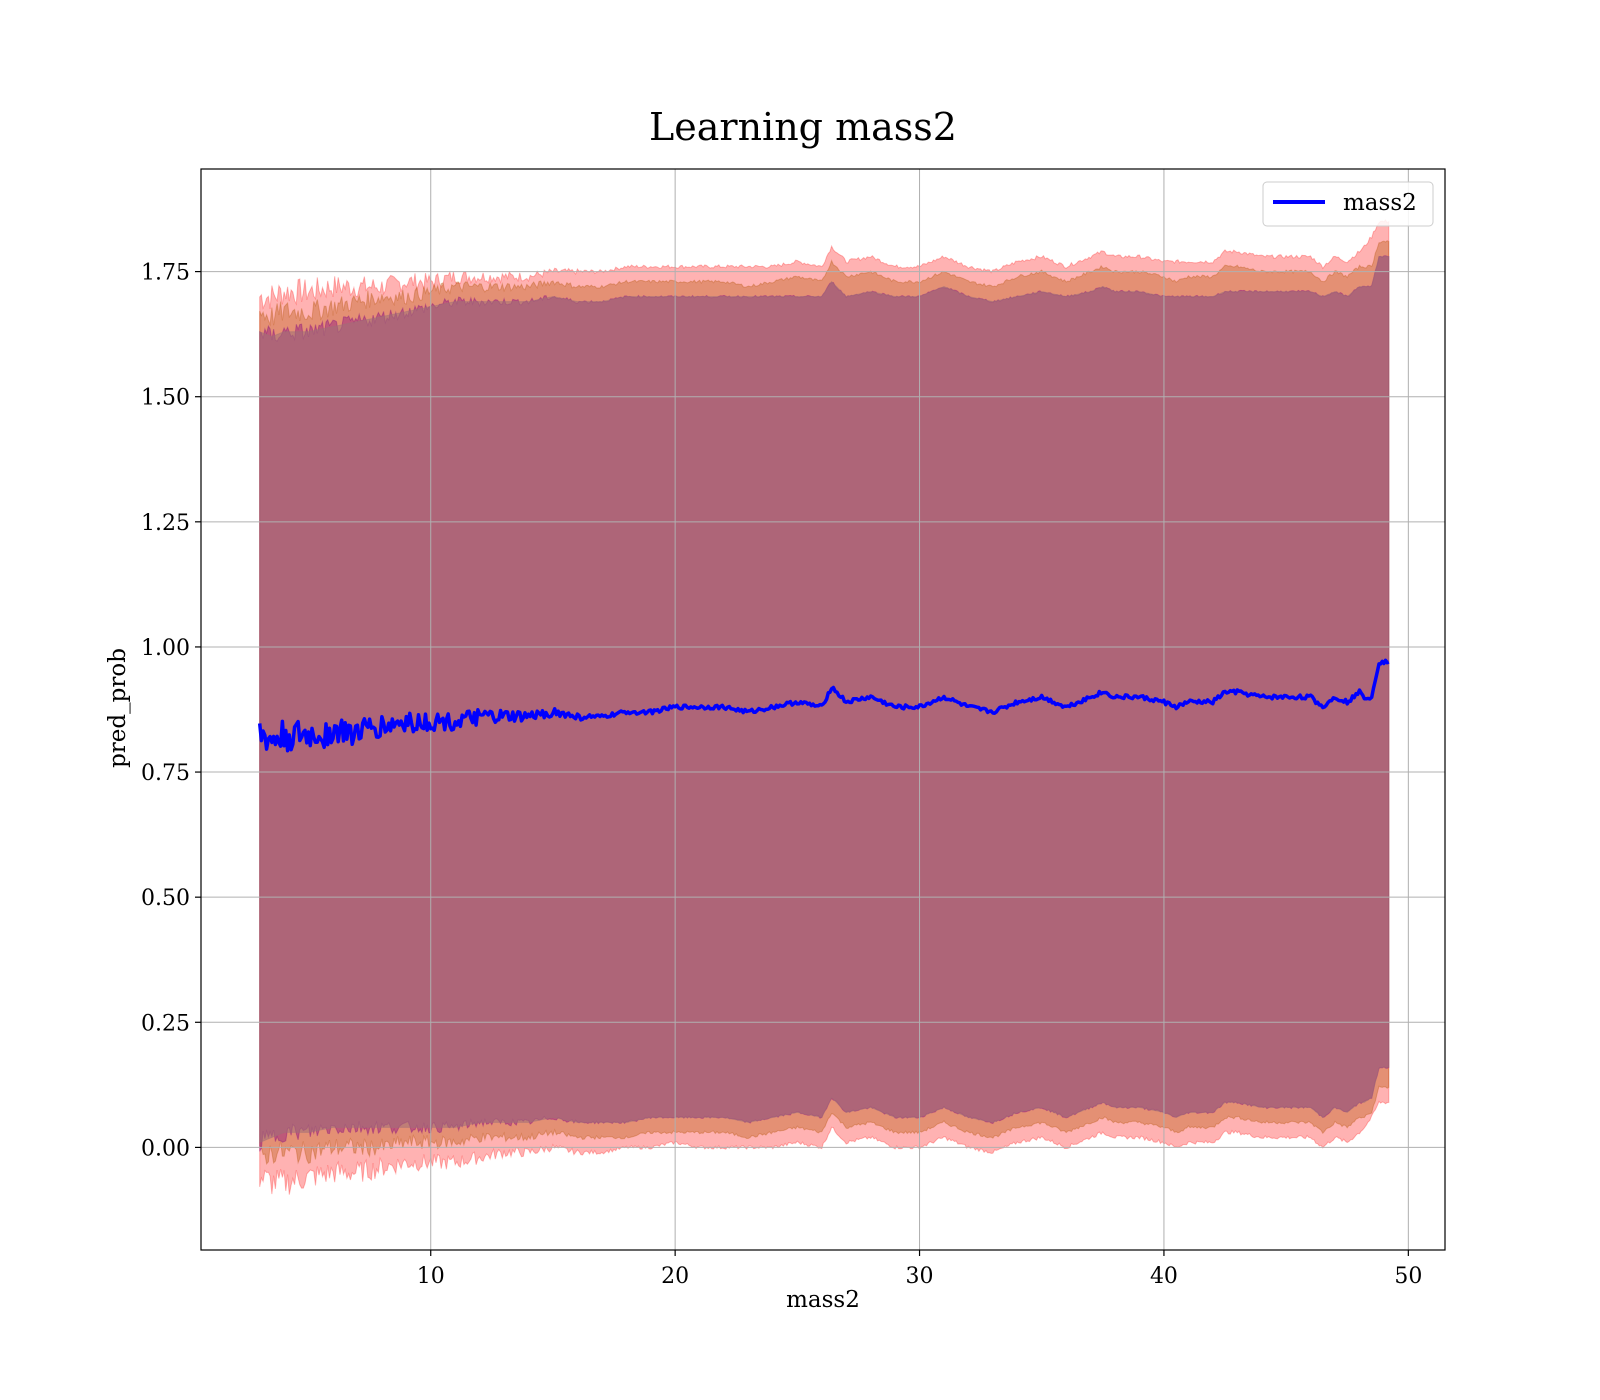  What do you see at coordinates (1164, 1276) in the screenshot?
I see `x-tick-label-3: 40` at bounding box center [1164, 1276].